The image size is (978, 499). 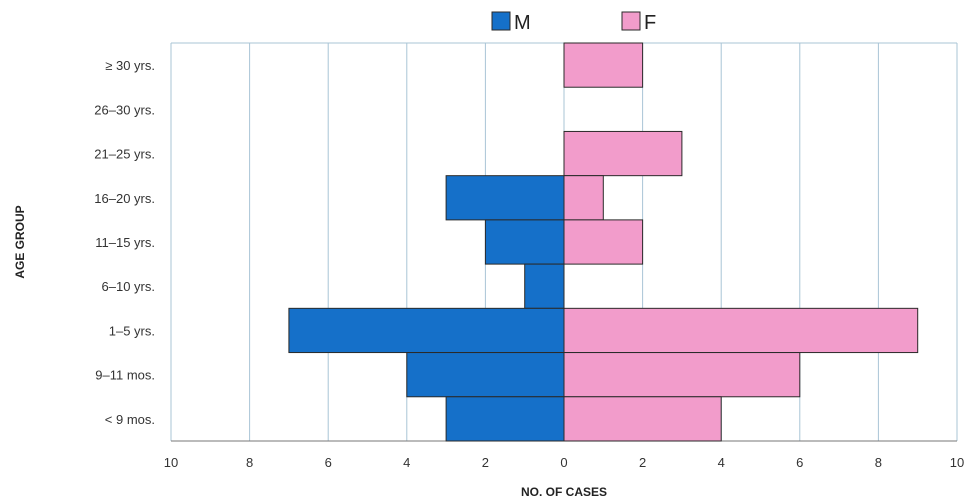 What do you see at coordinates (20, 241) in the screenshot?
I see `y-axis-title: AGE GROUP` at bounding box center [20, 241].